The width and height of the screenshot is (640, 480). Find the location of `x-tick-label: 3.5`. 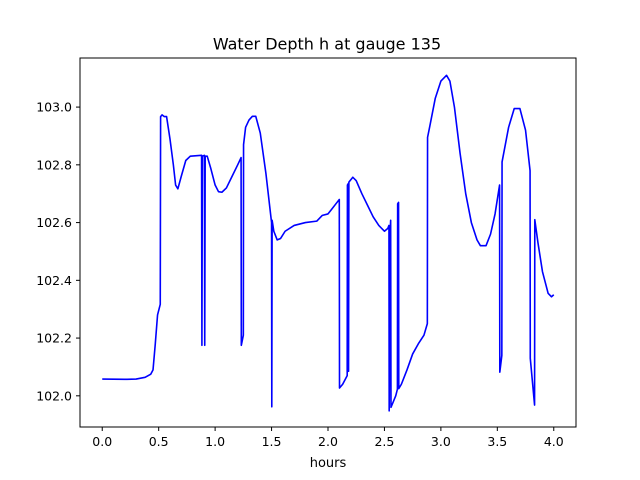

x-tick-label: 3.5 is located at coordinates (497, 441).